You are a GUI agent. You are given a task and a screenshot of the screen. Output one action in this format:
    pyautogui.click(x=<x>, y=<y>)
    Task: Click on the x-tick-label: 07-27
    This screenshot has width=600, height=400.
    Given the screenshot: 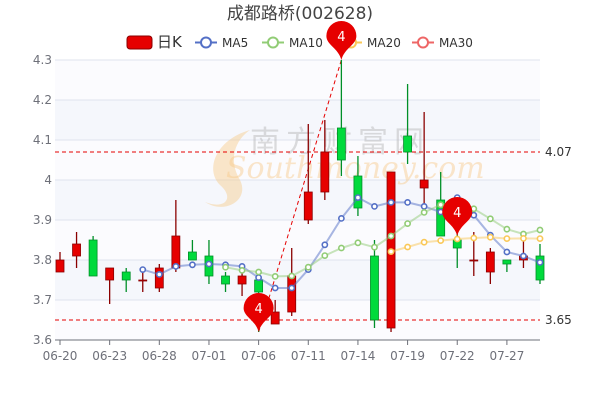 What is the action you would take?
    pyautogui.click(x=506, y=356)
    